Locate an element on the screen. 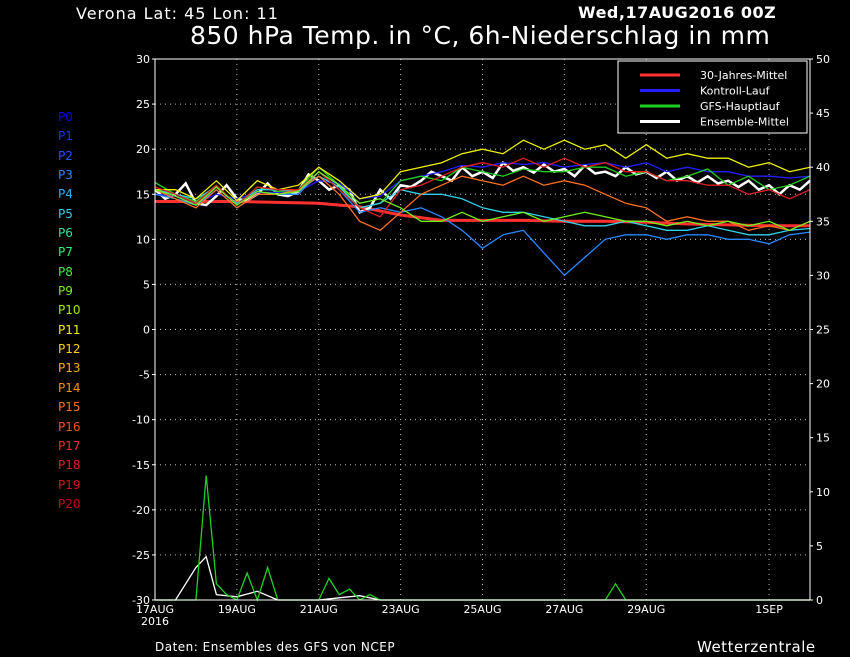 Image resolution: width=850 pixels, height=657 pixels. y-left-tick-label: 20 is located at coordinates (143, 149).